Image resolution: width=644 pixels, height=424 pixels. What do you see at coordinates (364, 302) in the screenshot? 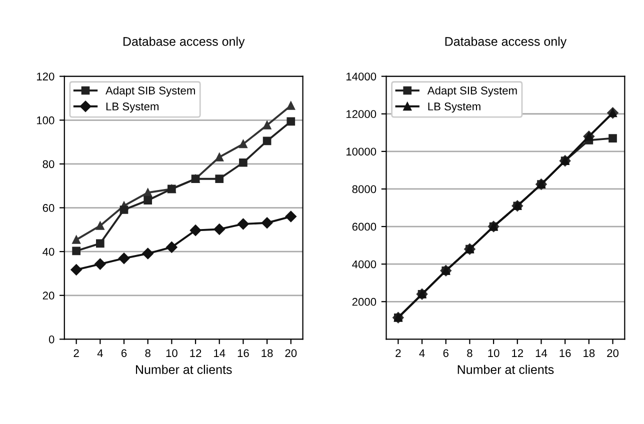
I see `y-tick-label: 2000` at bounding box center [364, 302].